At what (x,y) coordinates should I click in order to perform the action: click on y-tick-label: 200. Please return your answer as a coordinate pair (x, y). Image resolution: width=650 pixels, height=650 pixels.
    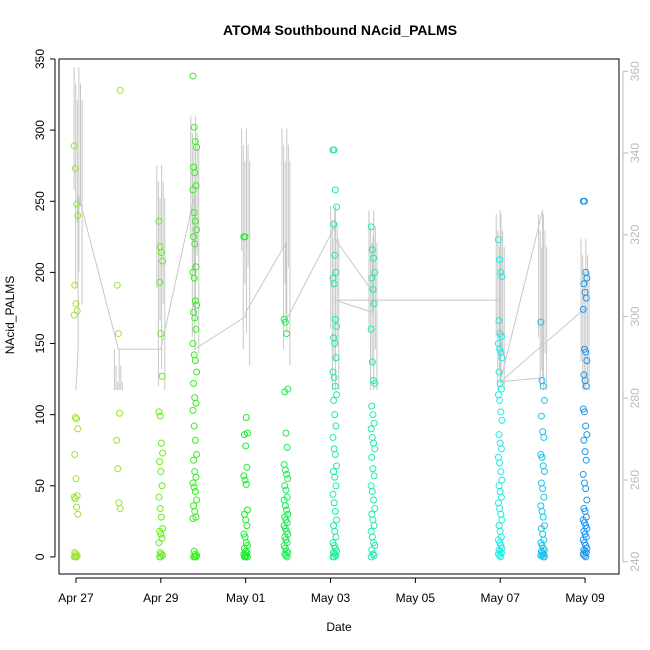
    Looking at the image, I should click on (40, 272).